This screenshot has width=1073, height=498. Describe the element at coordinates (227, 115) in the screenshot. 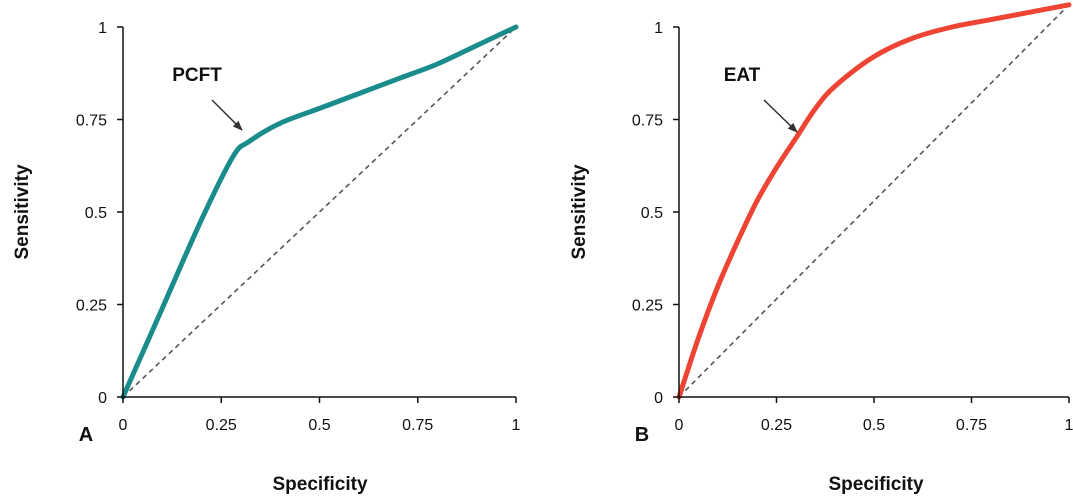

I see `pcft-annotation-arrow` at that location.